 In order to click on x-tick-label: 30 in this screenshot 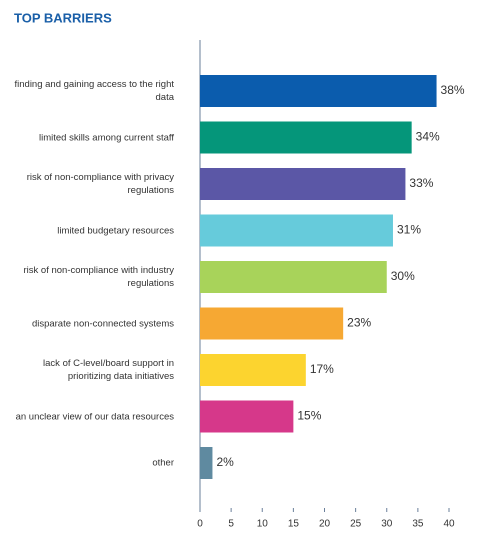, I will do `click(387, 524)`.